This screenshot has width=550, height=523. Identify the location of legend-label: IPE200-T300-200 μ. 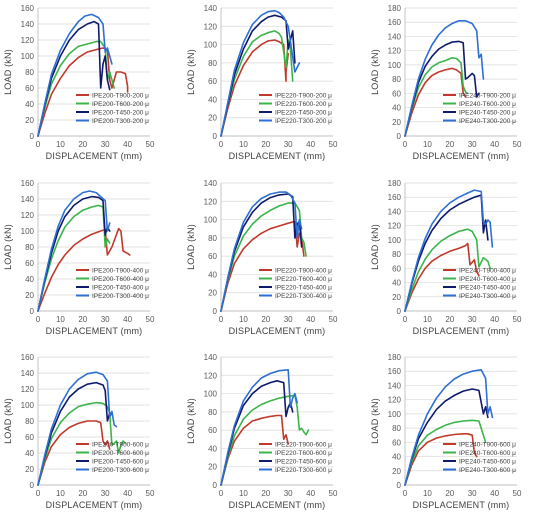
(120, 121).